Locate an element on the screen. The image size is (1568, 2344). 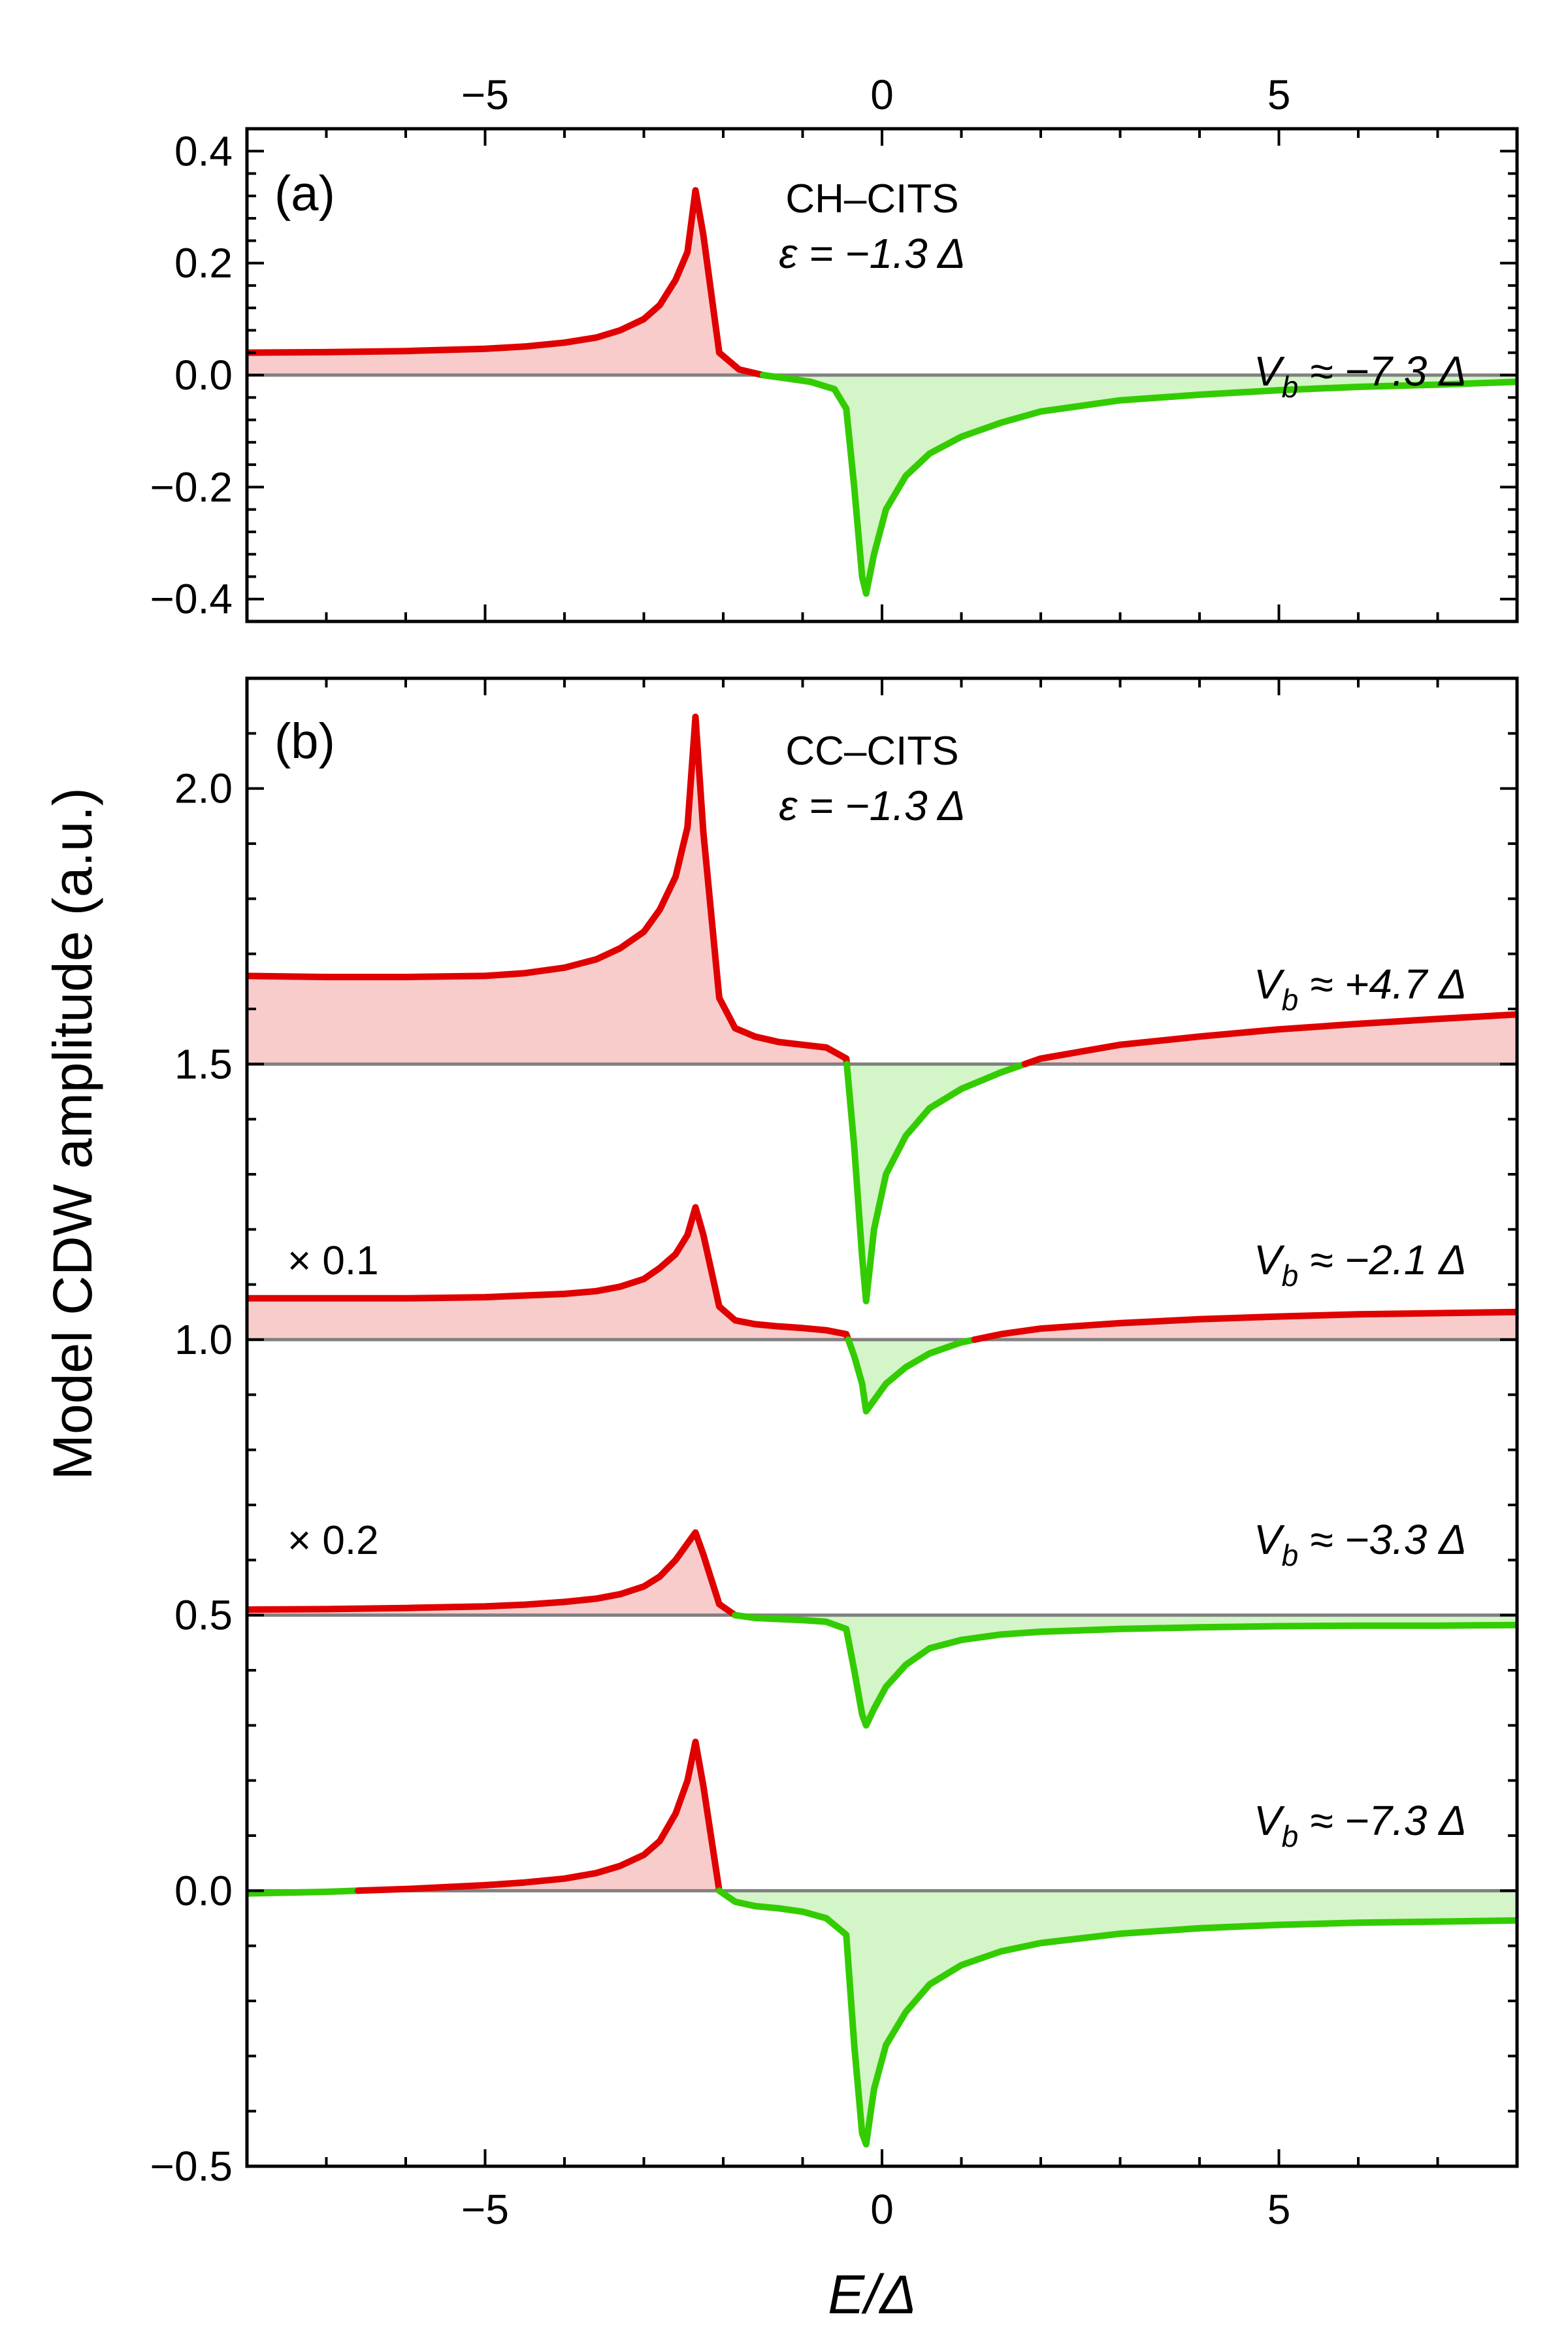
series-label-rest: ≈ −2.1 Δ is located at coordinates (1382, 1259).